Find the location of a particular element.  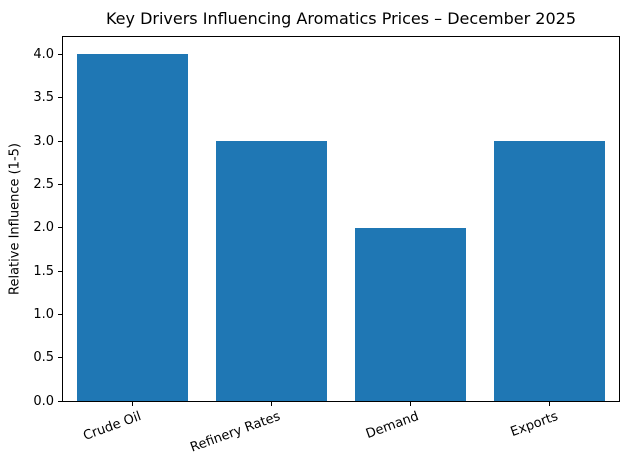

y-tick-label: 3.5 is located at coordinates (43, 98).